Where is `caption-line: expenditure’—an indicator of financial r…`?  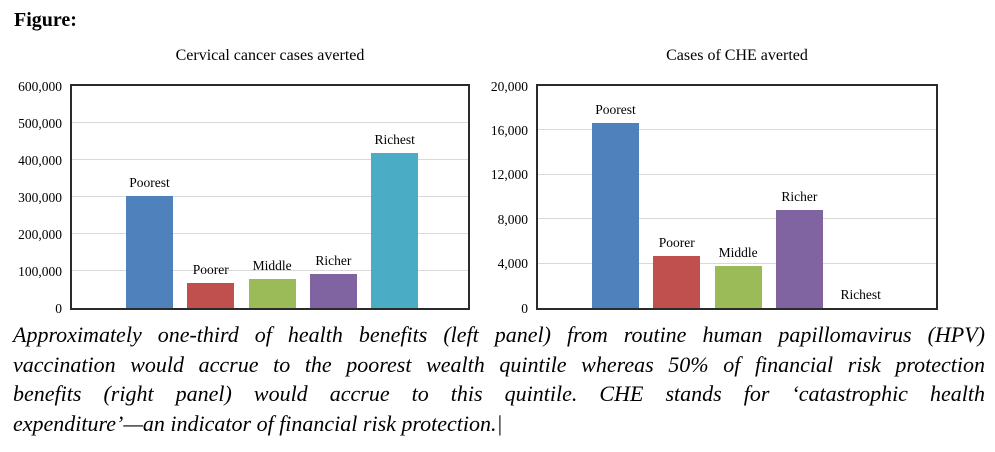
caption-line: expenditure’—an indicator of financial r… is located at coordinates (258, 423).